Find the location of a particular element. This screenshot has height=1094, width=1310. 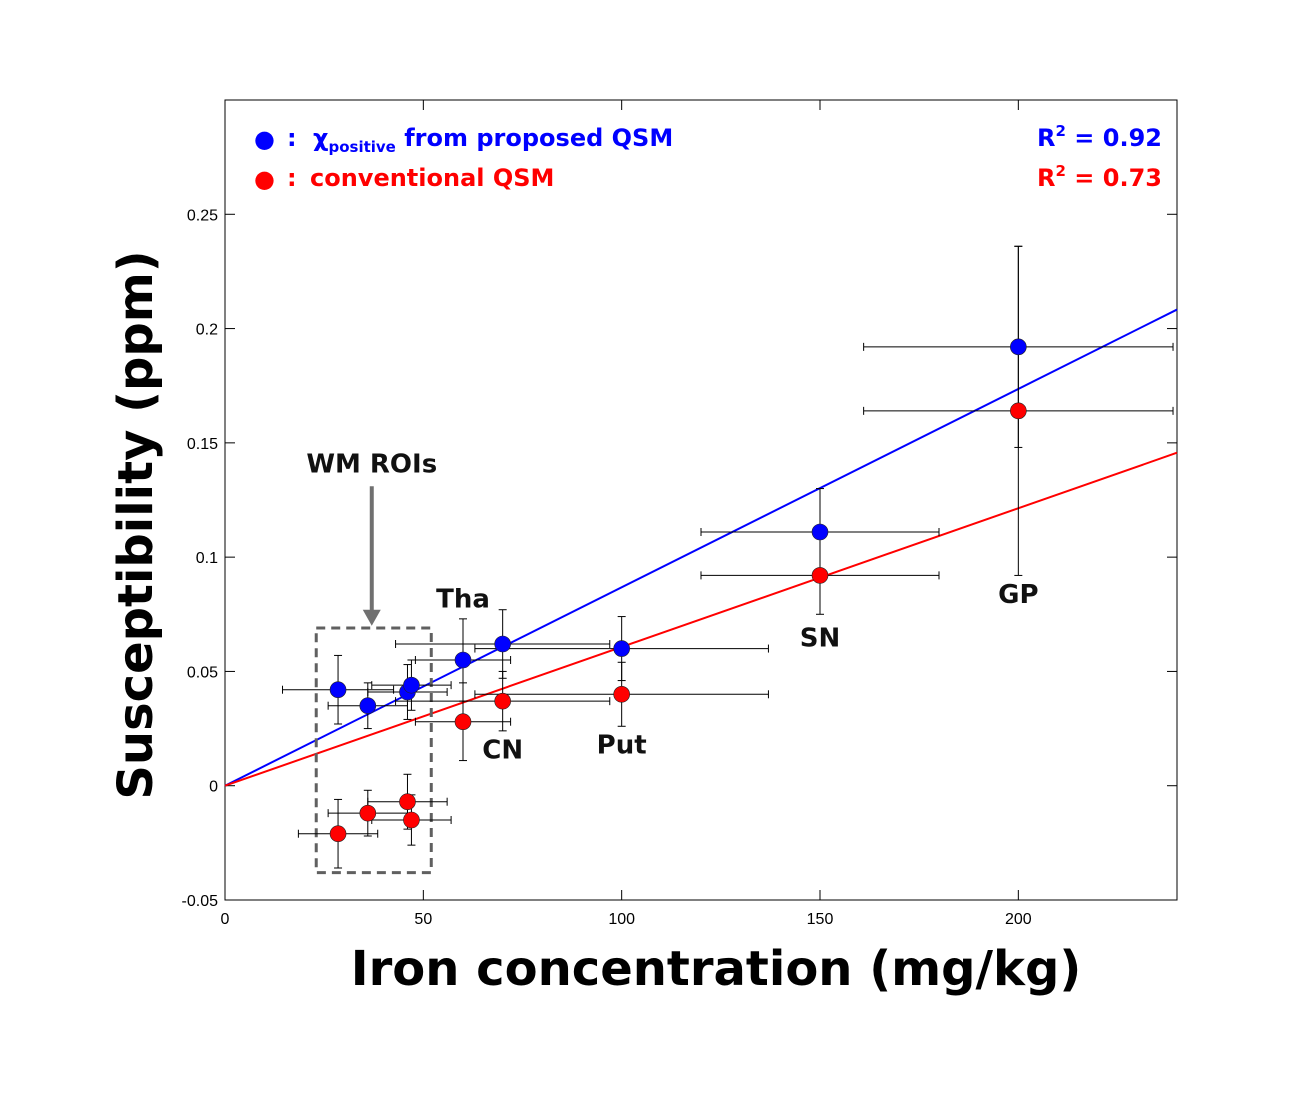

legend-sep-red: : is located at coordinates (292, 178).